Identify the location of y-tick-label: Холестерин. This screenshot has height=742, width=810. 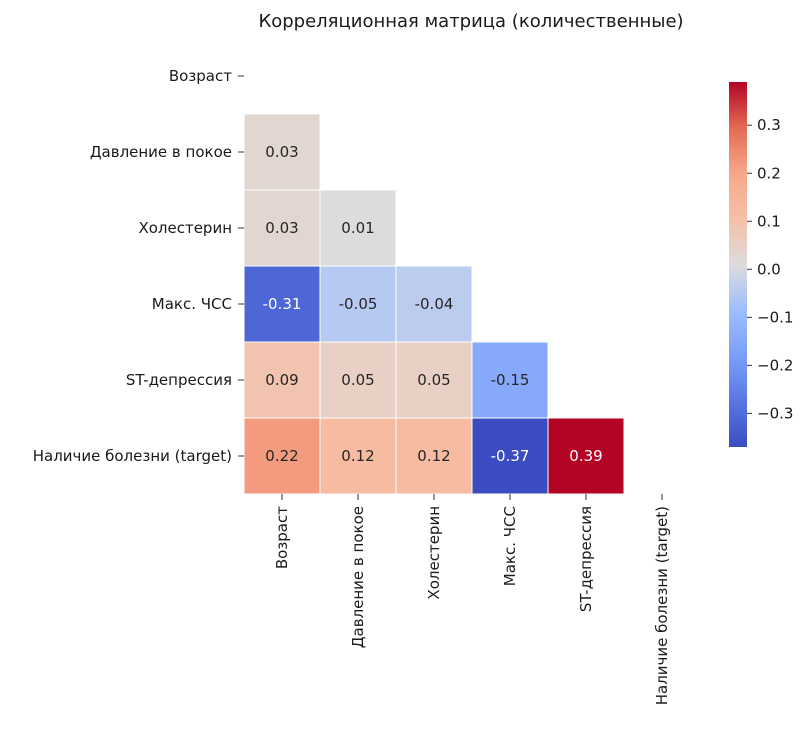
(185, 228).